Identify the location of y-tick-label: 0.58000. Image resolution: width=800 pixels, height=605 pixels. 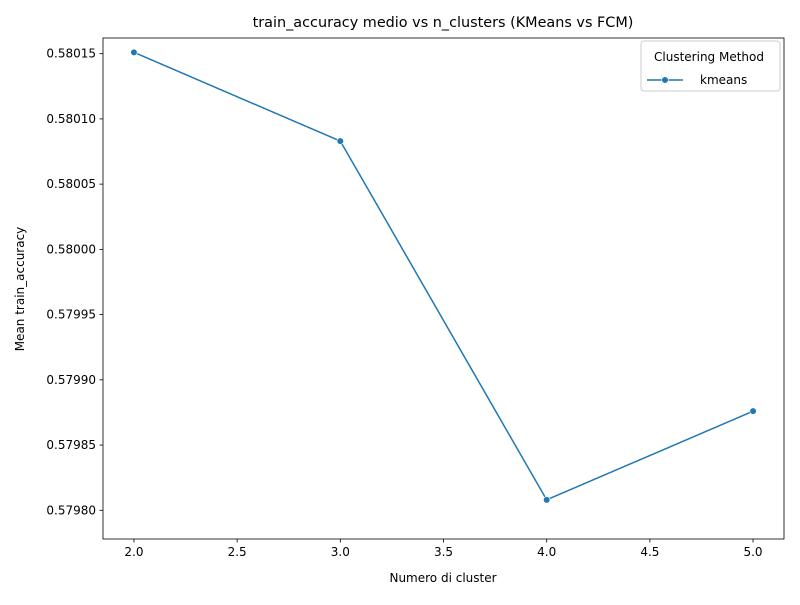
(71, 249).